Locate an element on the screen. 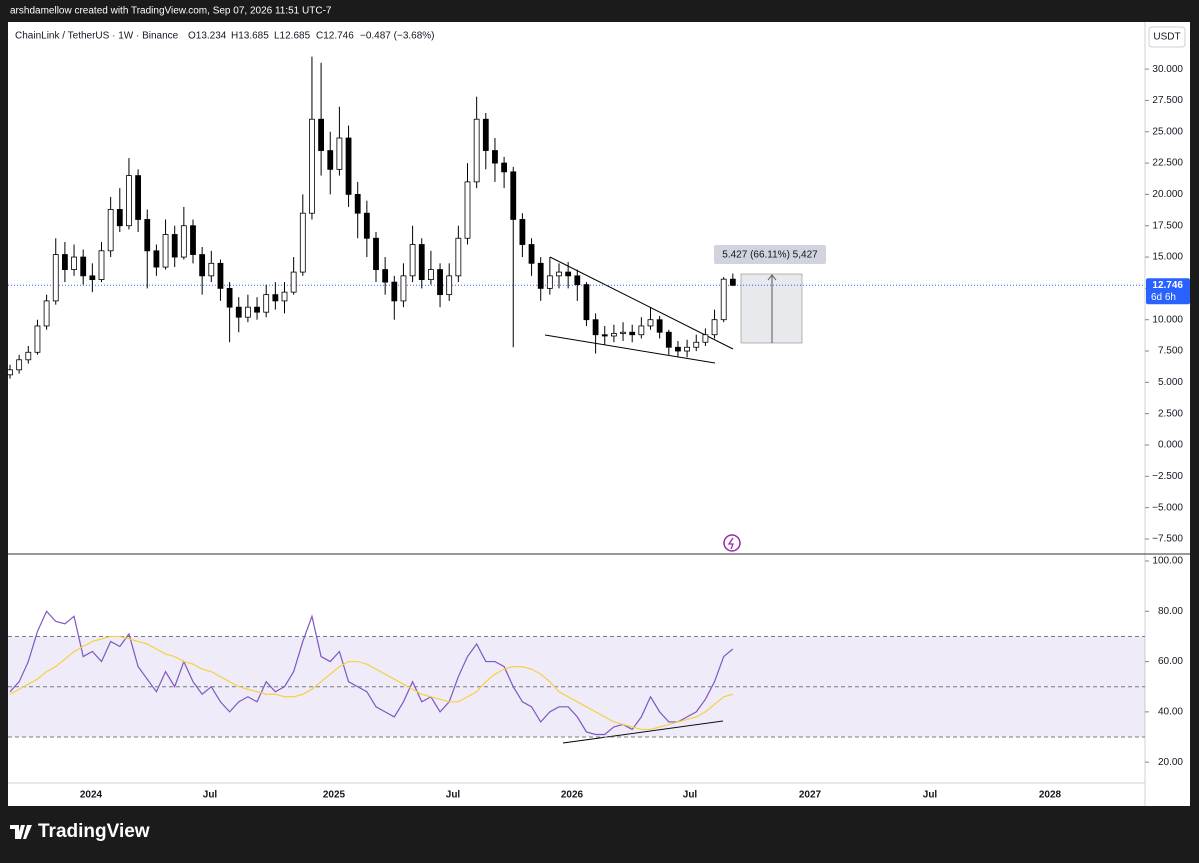 The width and height of the screenshot is (1199, 863). y-tick-label: 25.000 is located at coordinates (1167, 131).